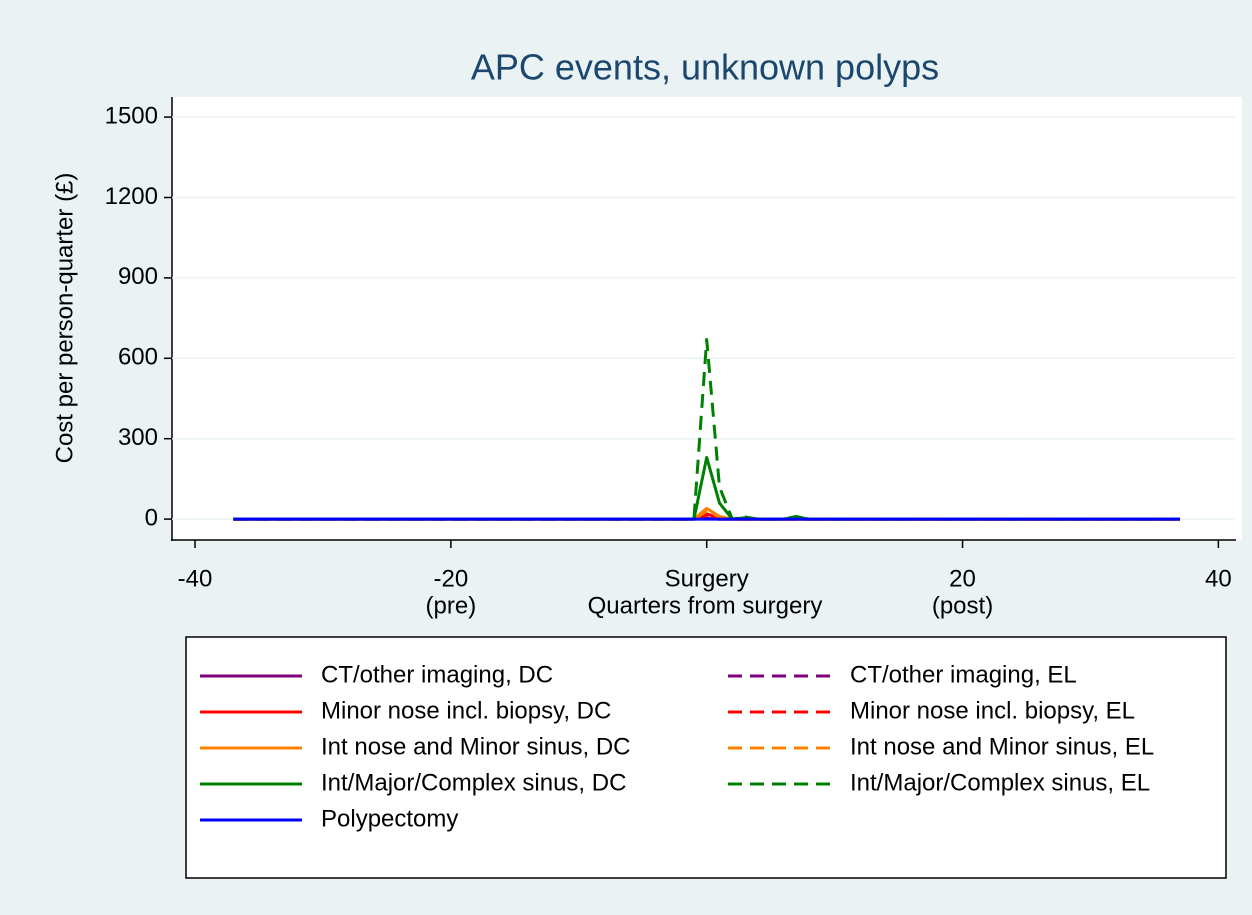 This screenshot has height=915, width=1252. What do you see at coordinates (466, 710) in the screenshot?
I see `legend-label: Minor nose incl. biopsy, DC` at bounding box center [466, 710].